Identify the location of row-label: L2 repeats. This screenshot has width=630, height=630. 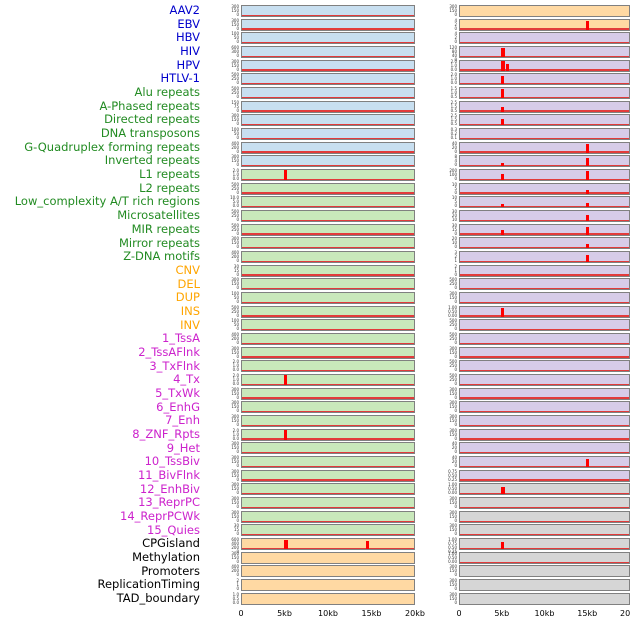
(169, 187).